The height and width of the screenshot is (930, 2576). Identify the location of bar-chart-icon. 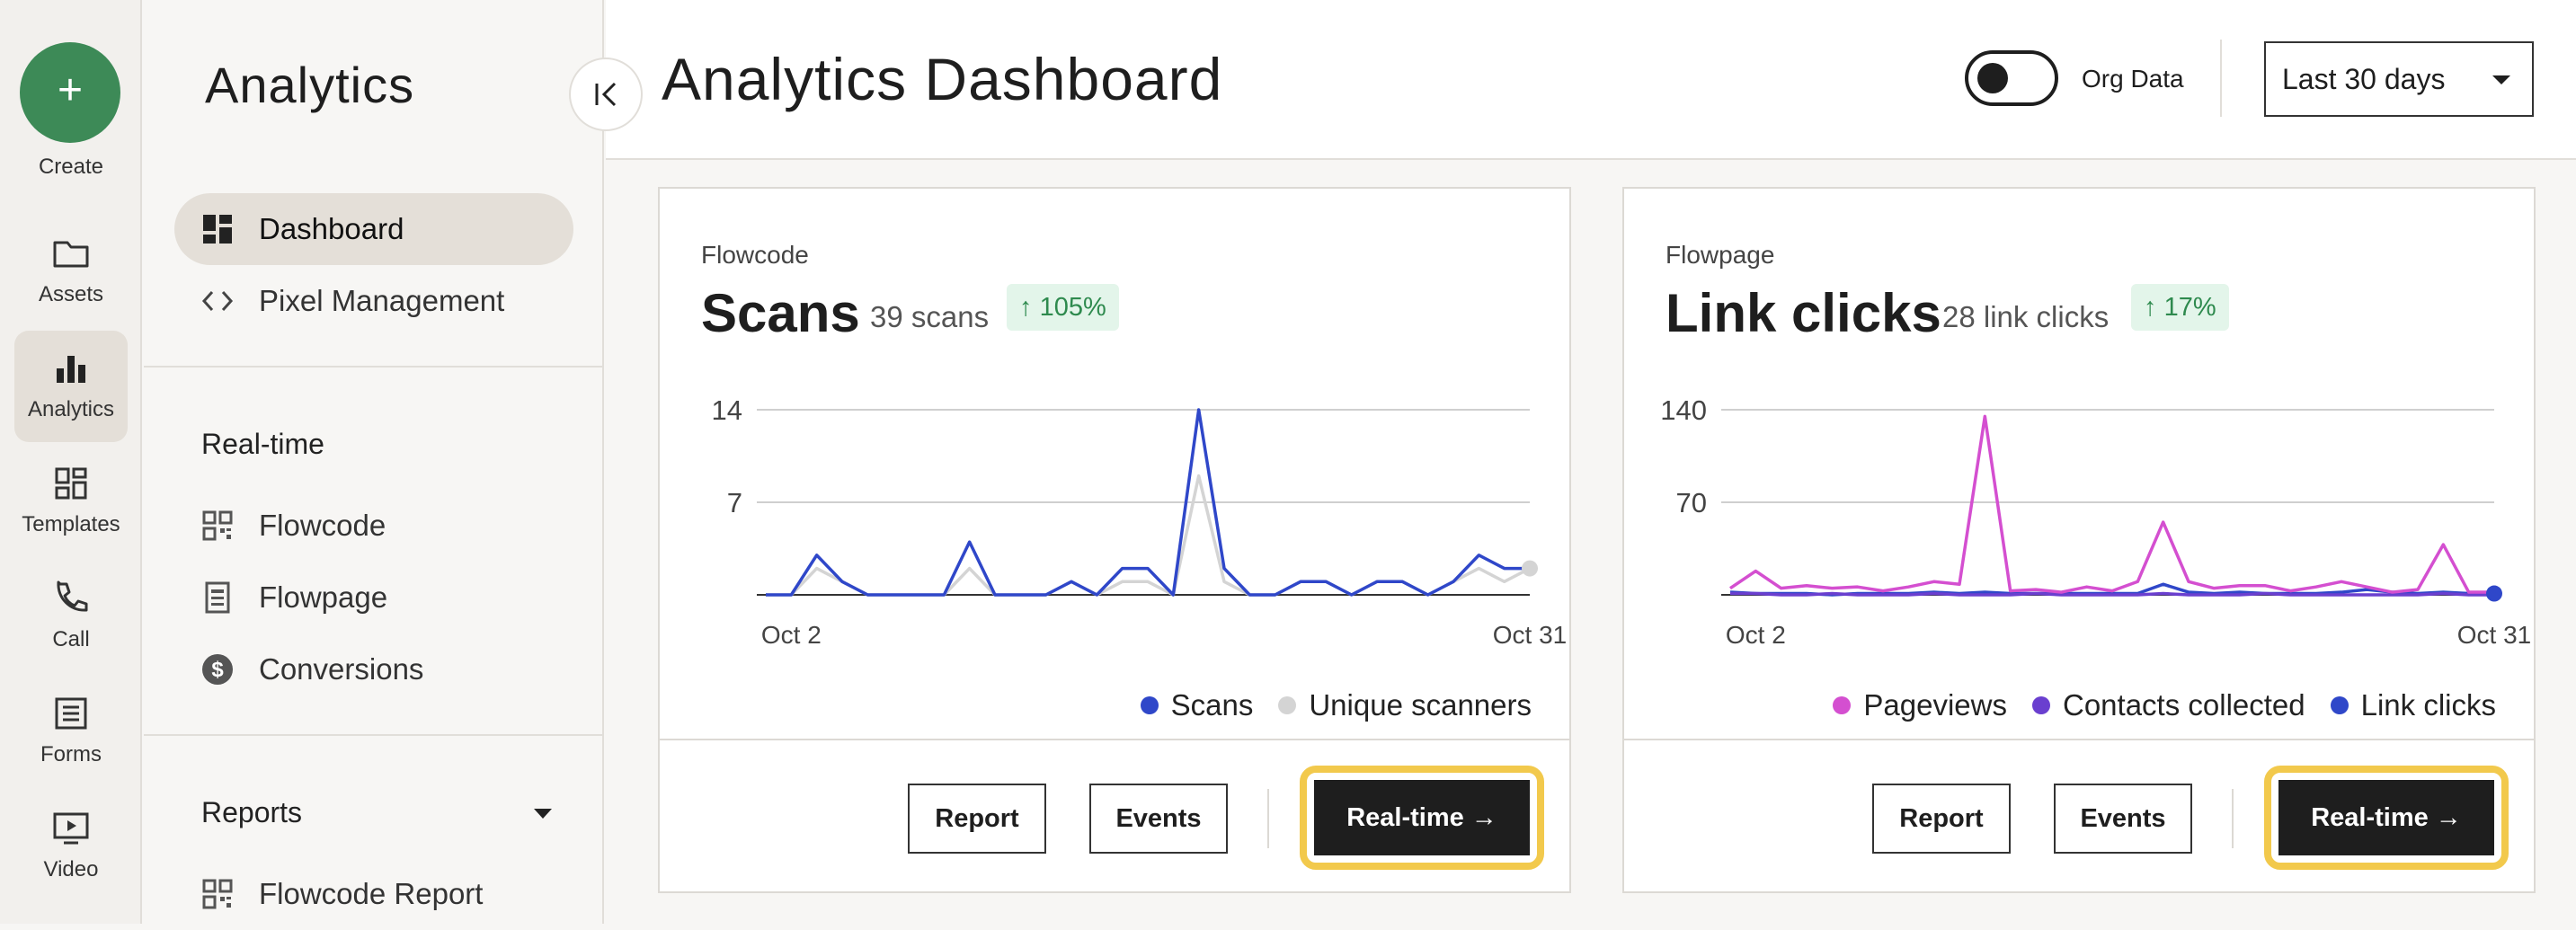
(71, 369).